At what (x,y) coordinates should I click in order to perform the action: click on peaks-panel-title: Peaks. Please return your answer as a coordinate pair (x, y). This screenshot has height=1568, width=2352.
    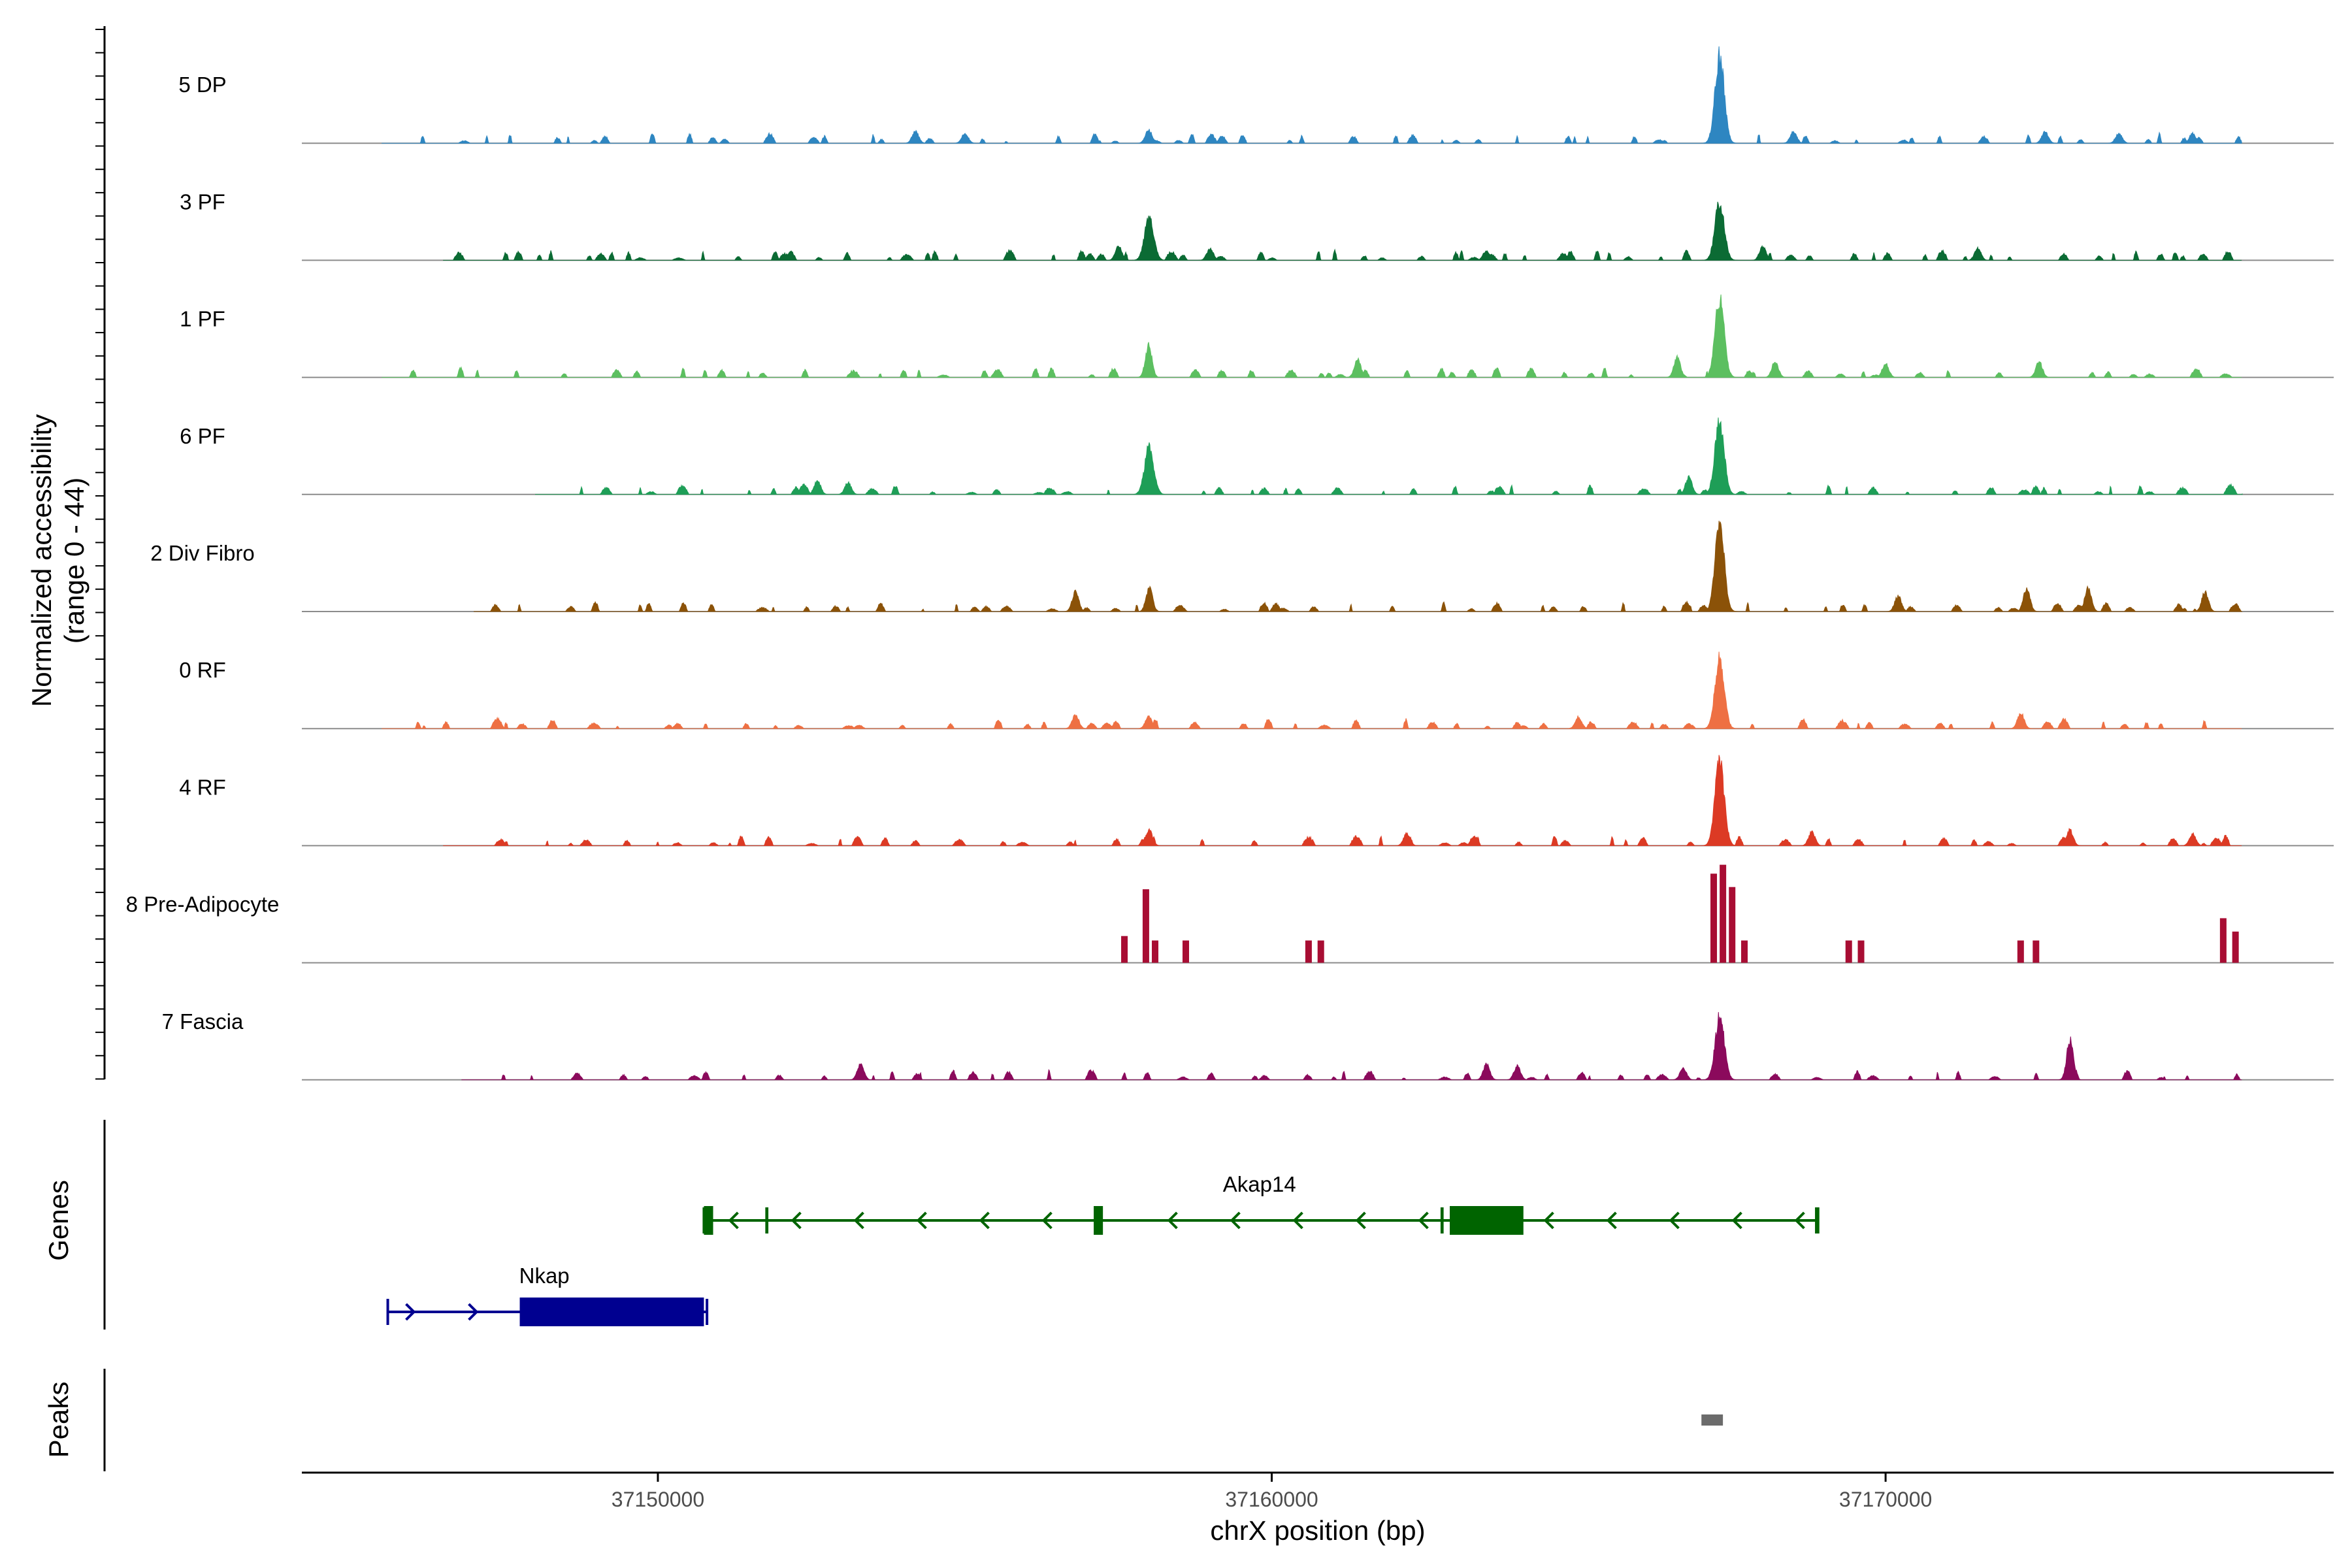
    Looking at the image, I should click on (58, 1420).